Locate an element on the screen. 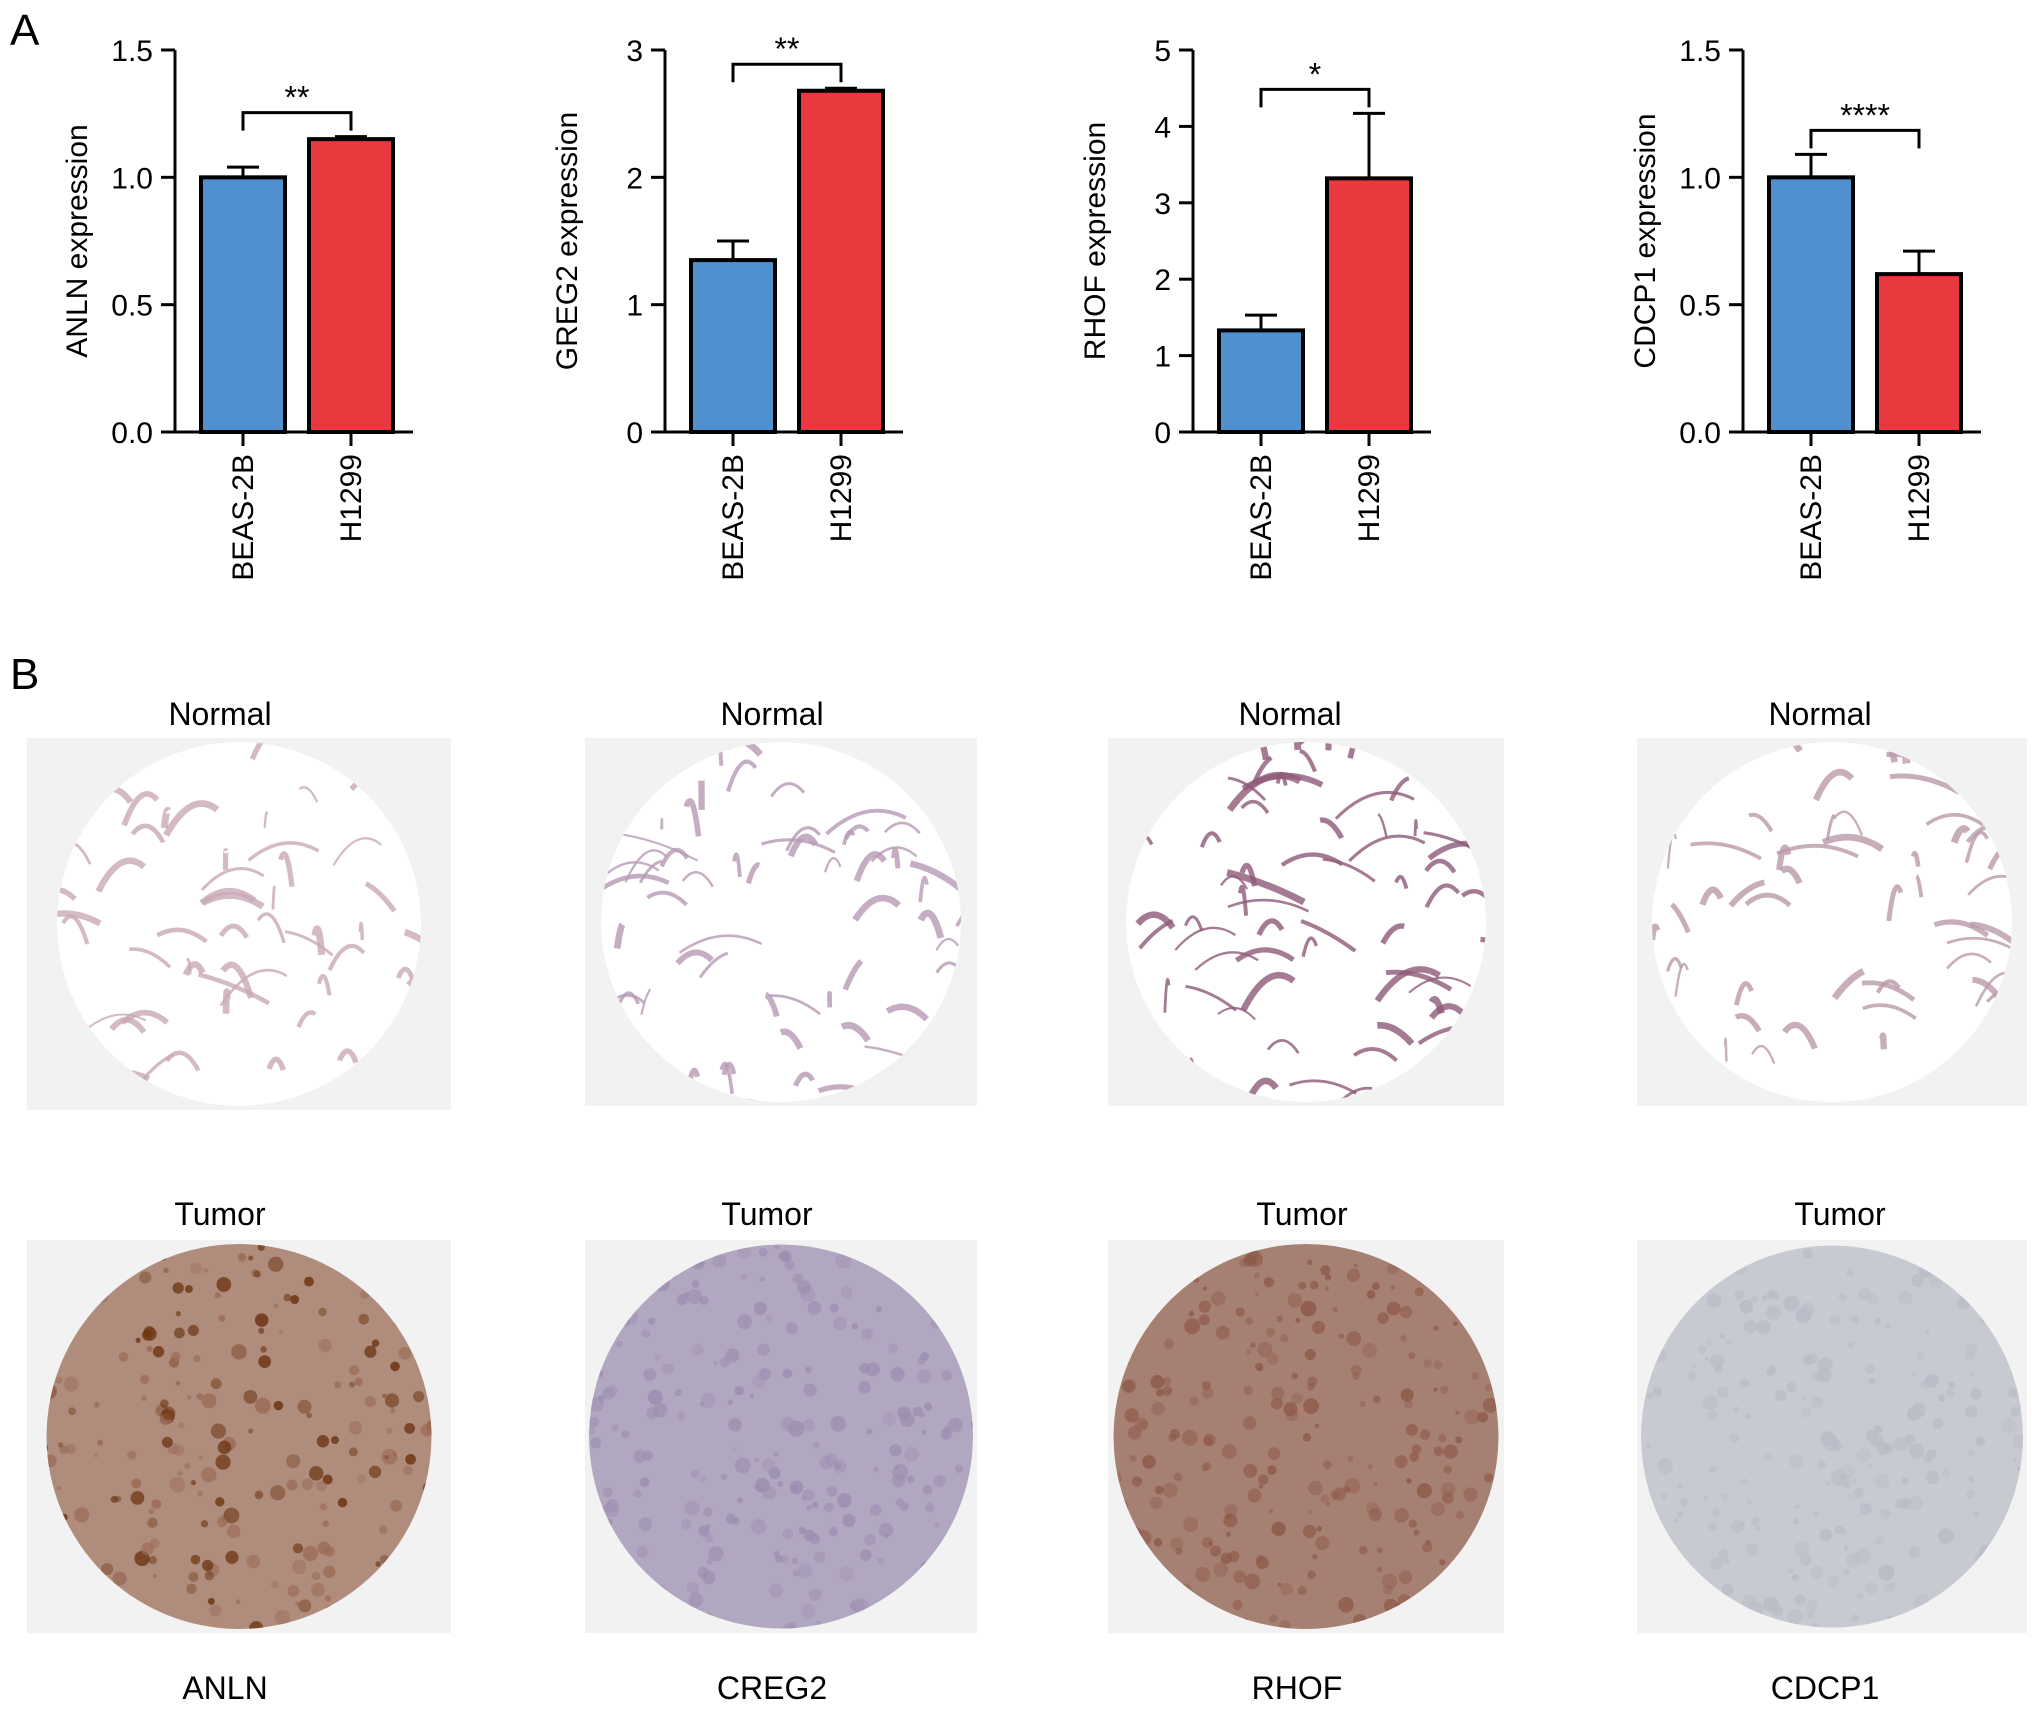 The image size is (2032, 1714). significance-stars: **** is located at coordinates (1865, 115).